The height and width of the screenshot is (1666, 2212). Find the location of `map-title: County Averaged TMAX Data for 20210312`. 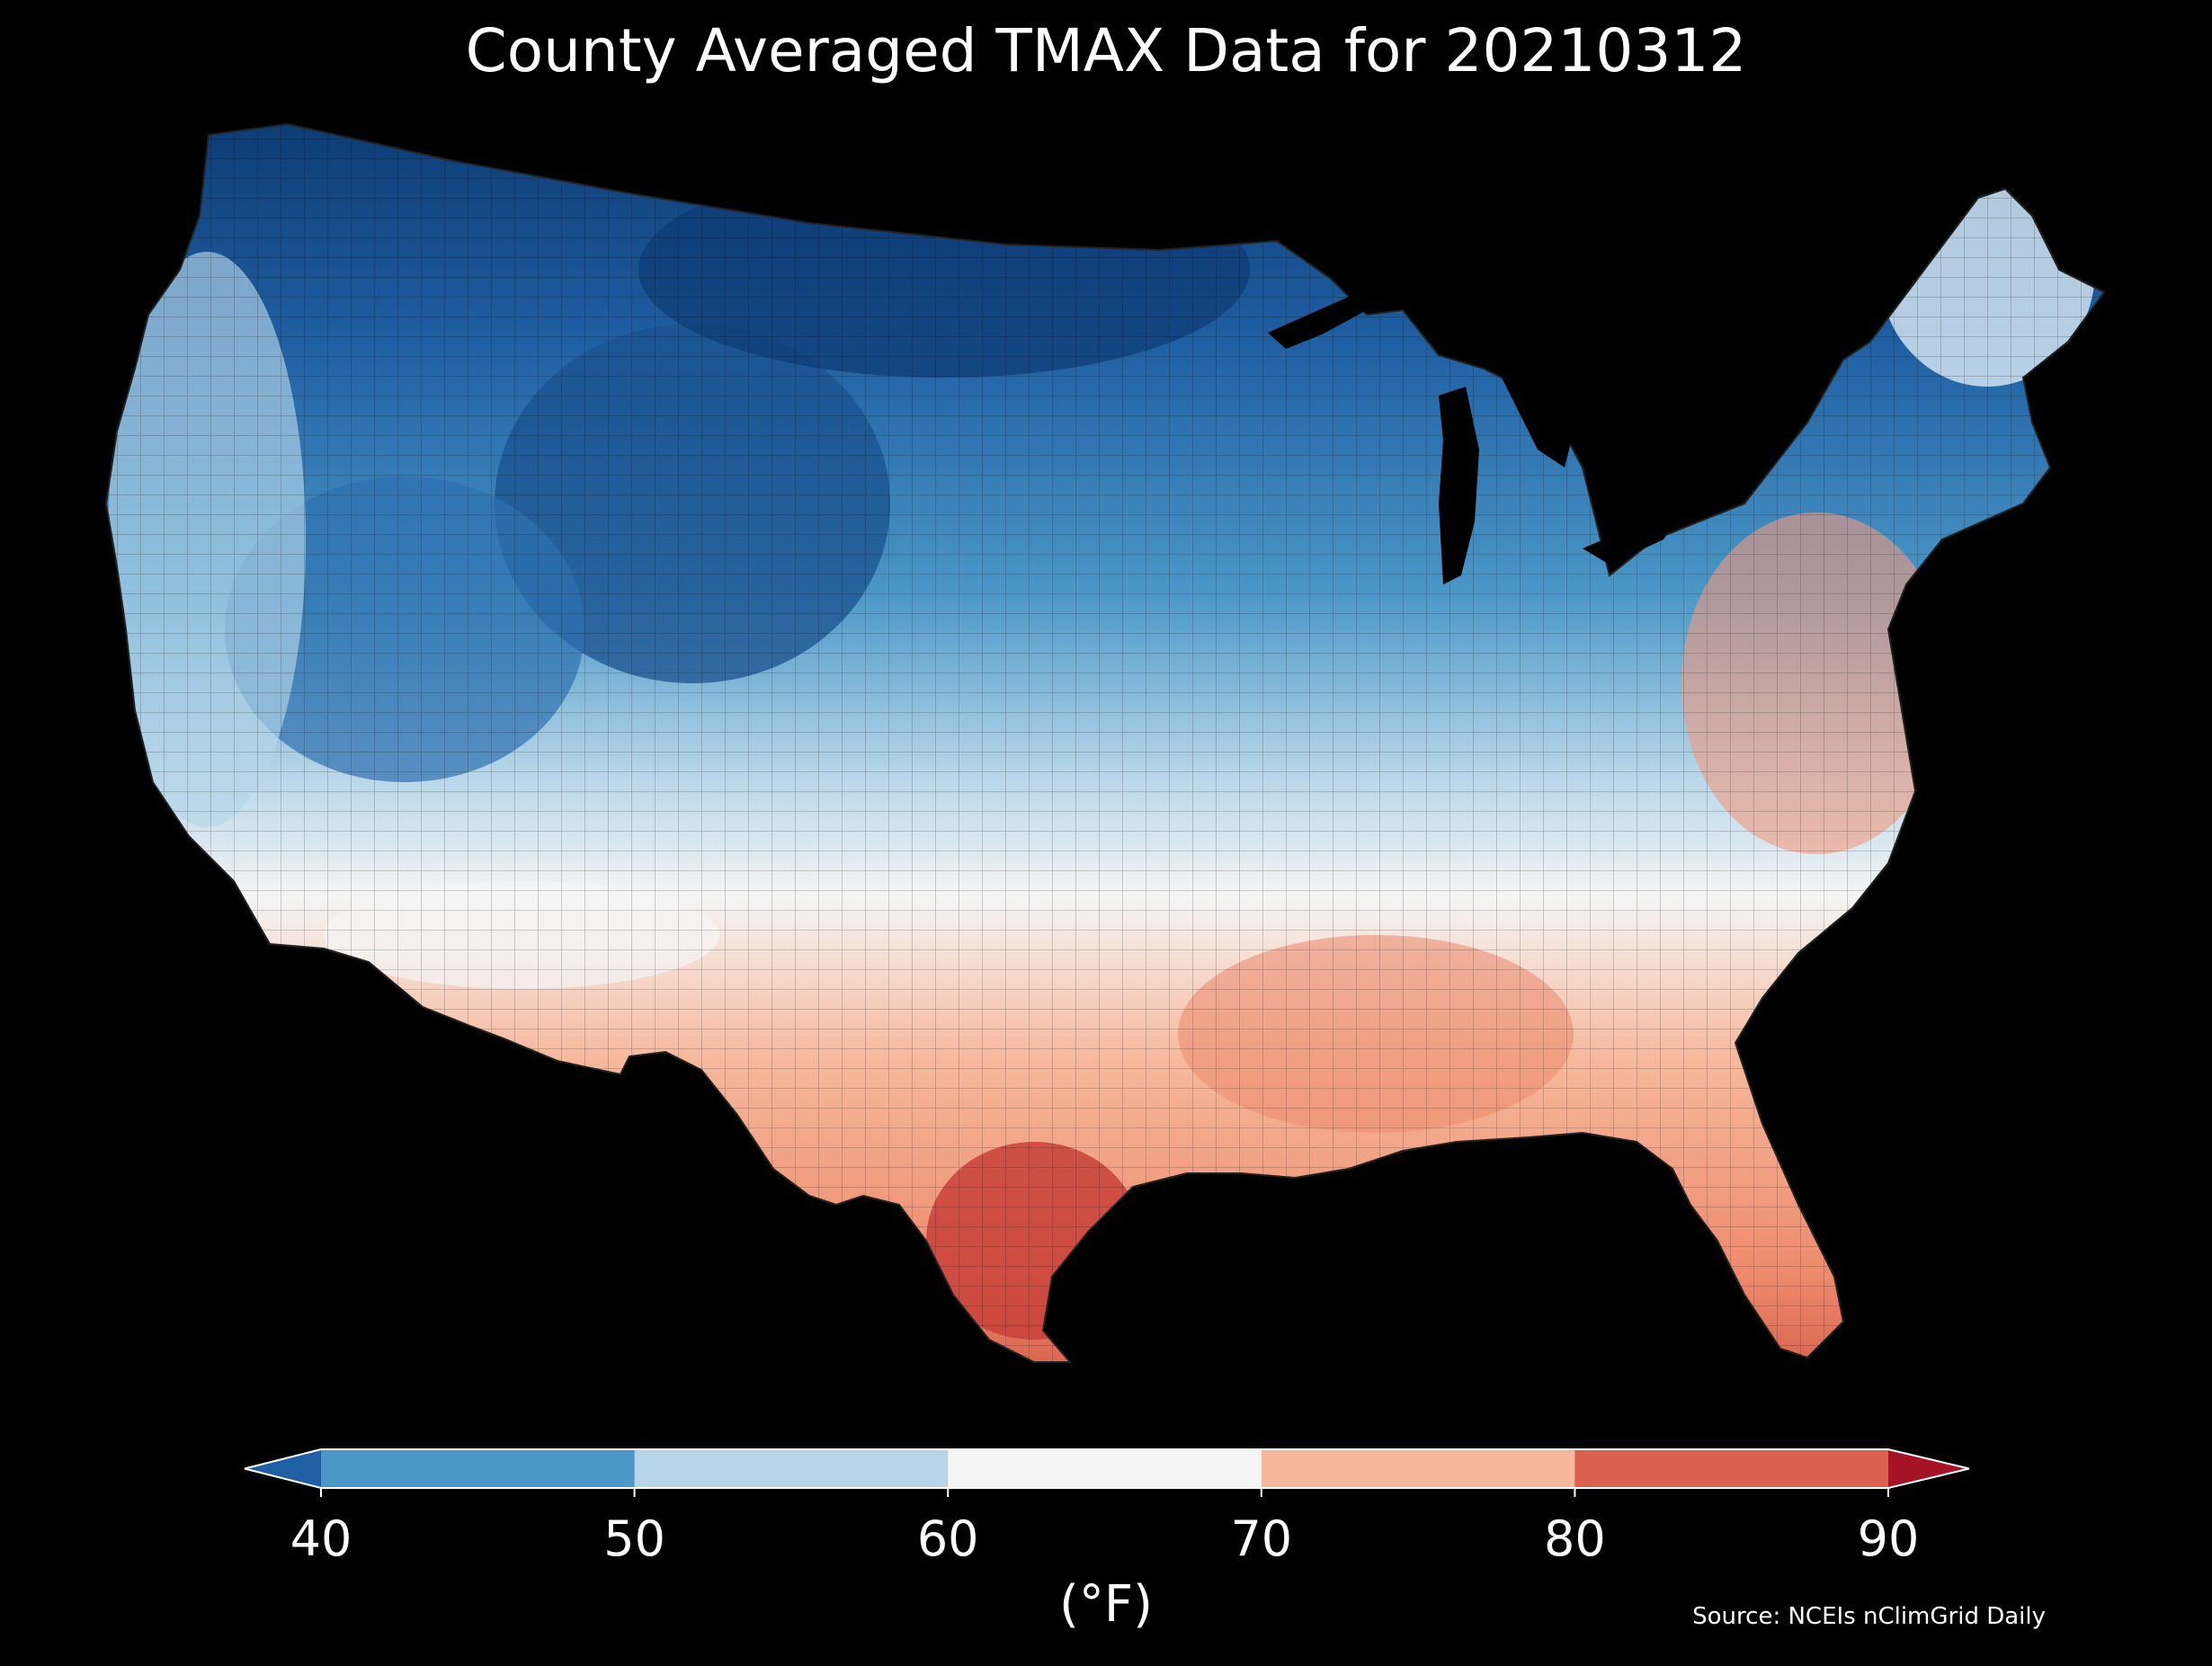

map-title: County Averaged TMAX Data for 20210312 is located at coordinates (1106, 50).